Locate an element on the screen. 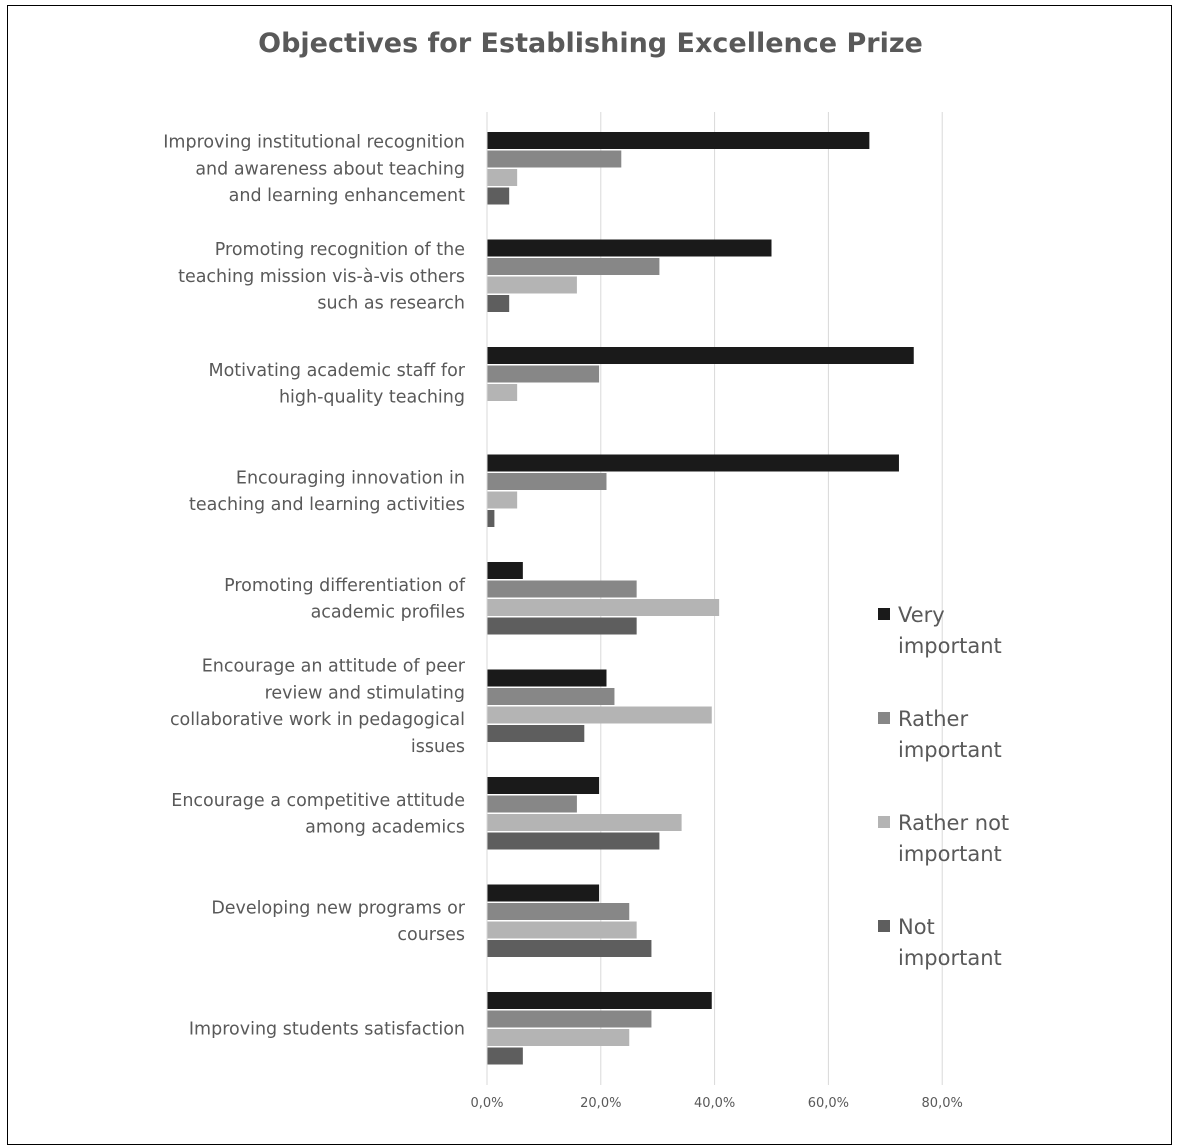  category-label: Promoting differentiation of is located at coordinates (345, 586).